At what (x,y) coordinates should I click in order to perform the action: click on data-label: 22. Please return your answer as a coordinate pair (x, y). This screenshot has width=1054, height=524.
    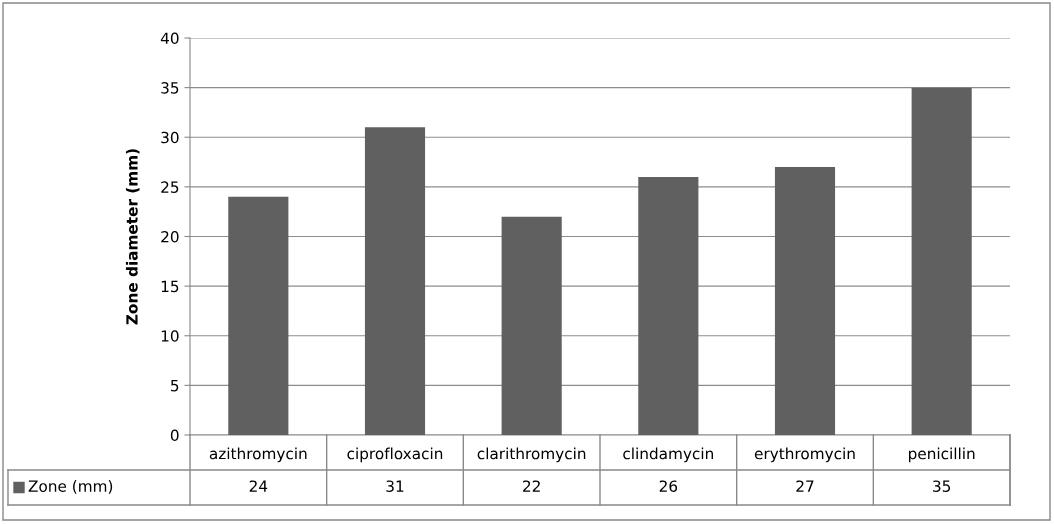
    Looking at the image, I should click on (531, 486).